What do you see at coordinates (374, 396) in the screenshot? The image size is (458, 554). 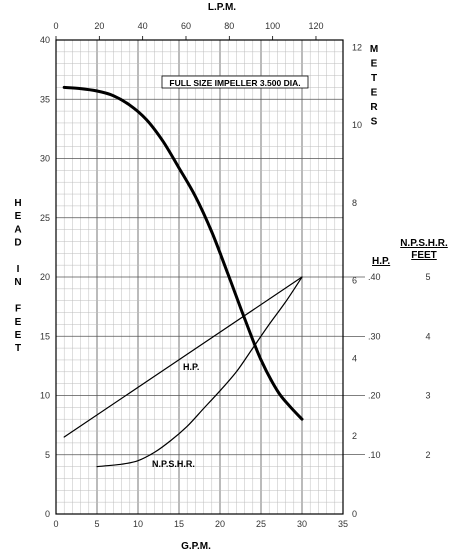 I see `hp-tick-label: .20` at bounding box center [374, 396].